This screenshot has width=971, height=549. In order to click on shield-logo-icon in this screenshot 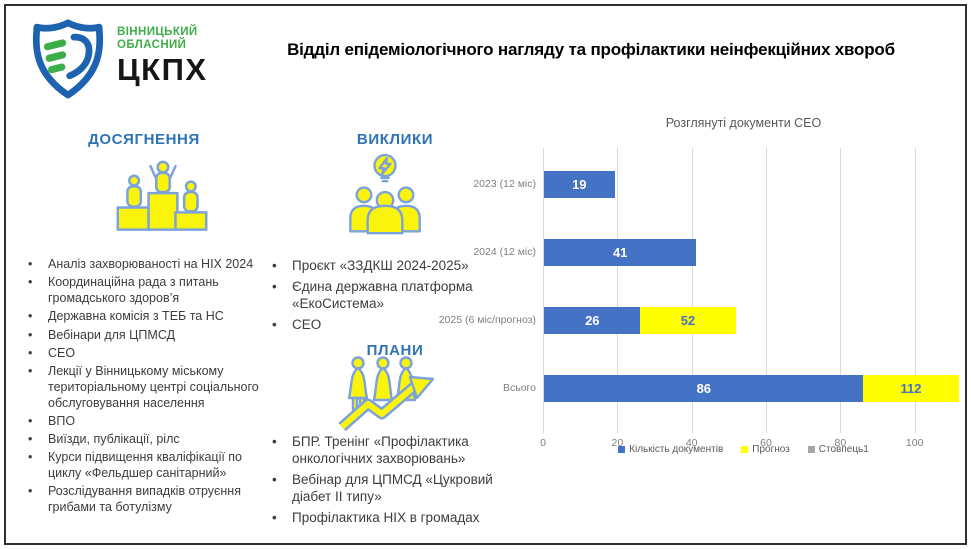, I will do `click(68, 59)`.